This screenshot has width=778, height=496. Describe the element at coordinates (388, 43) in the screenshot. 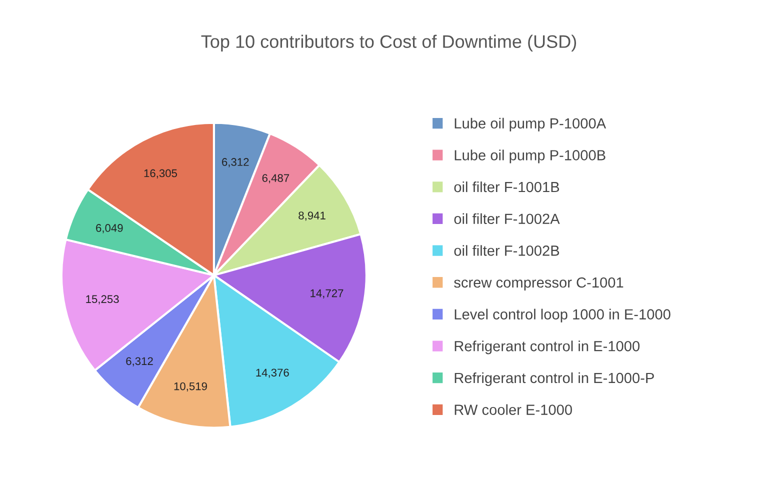

I see `chart-title: Top 10 contributors to Cost of Downtime (USD)` at that location.